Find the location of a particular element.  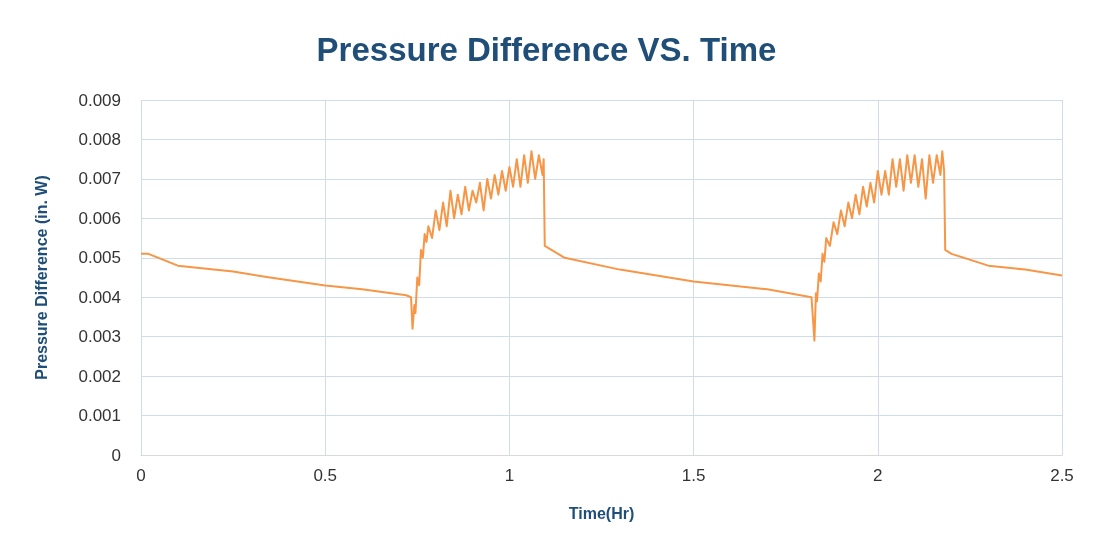

y-axis-title: Pressure Difference (in. W) is located at coordinates (41, 277).